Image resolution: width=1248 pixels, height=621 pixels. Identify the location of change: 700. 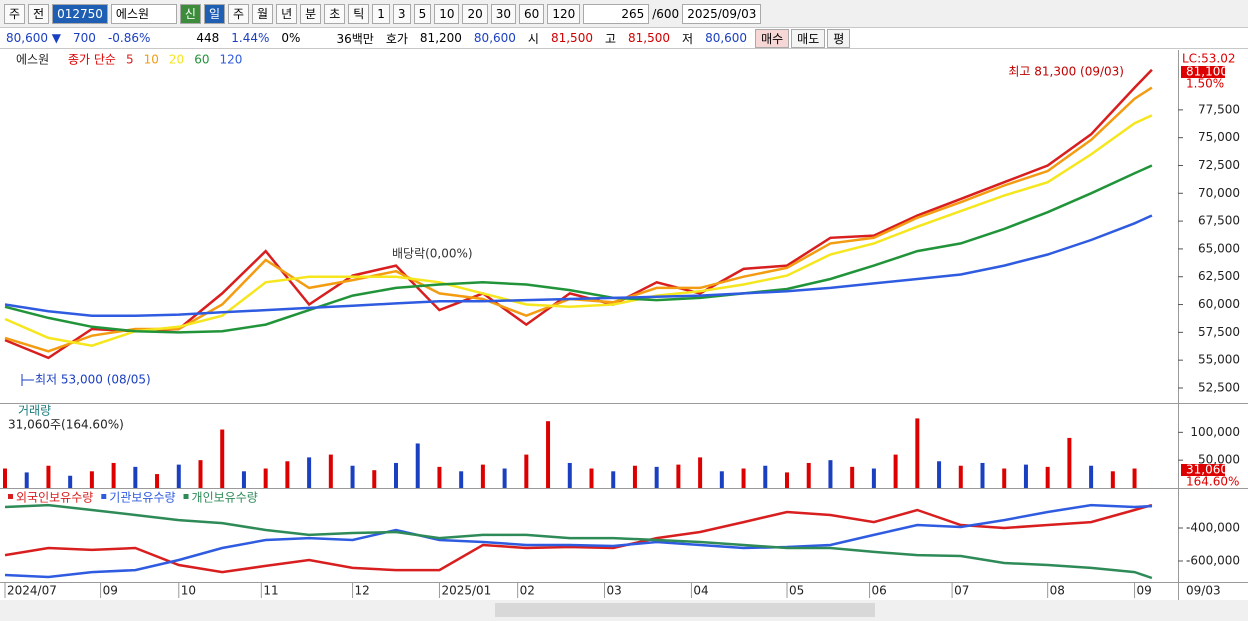
(84, 38).